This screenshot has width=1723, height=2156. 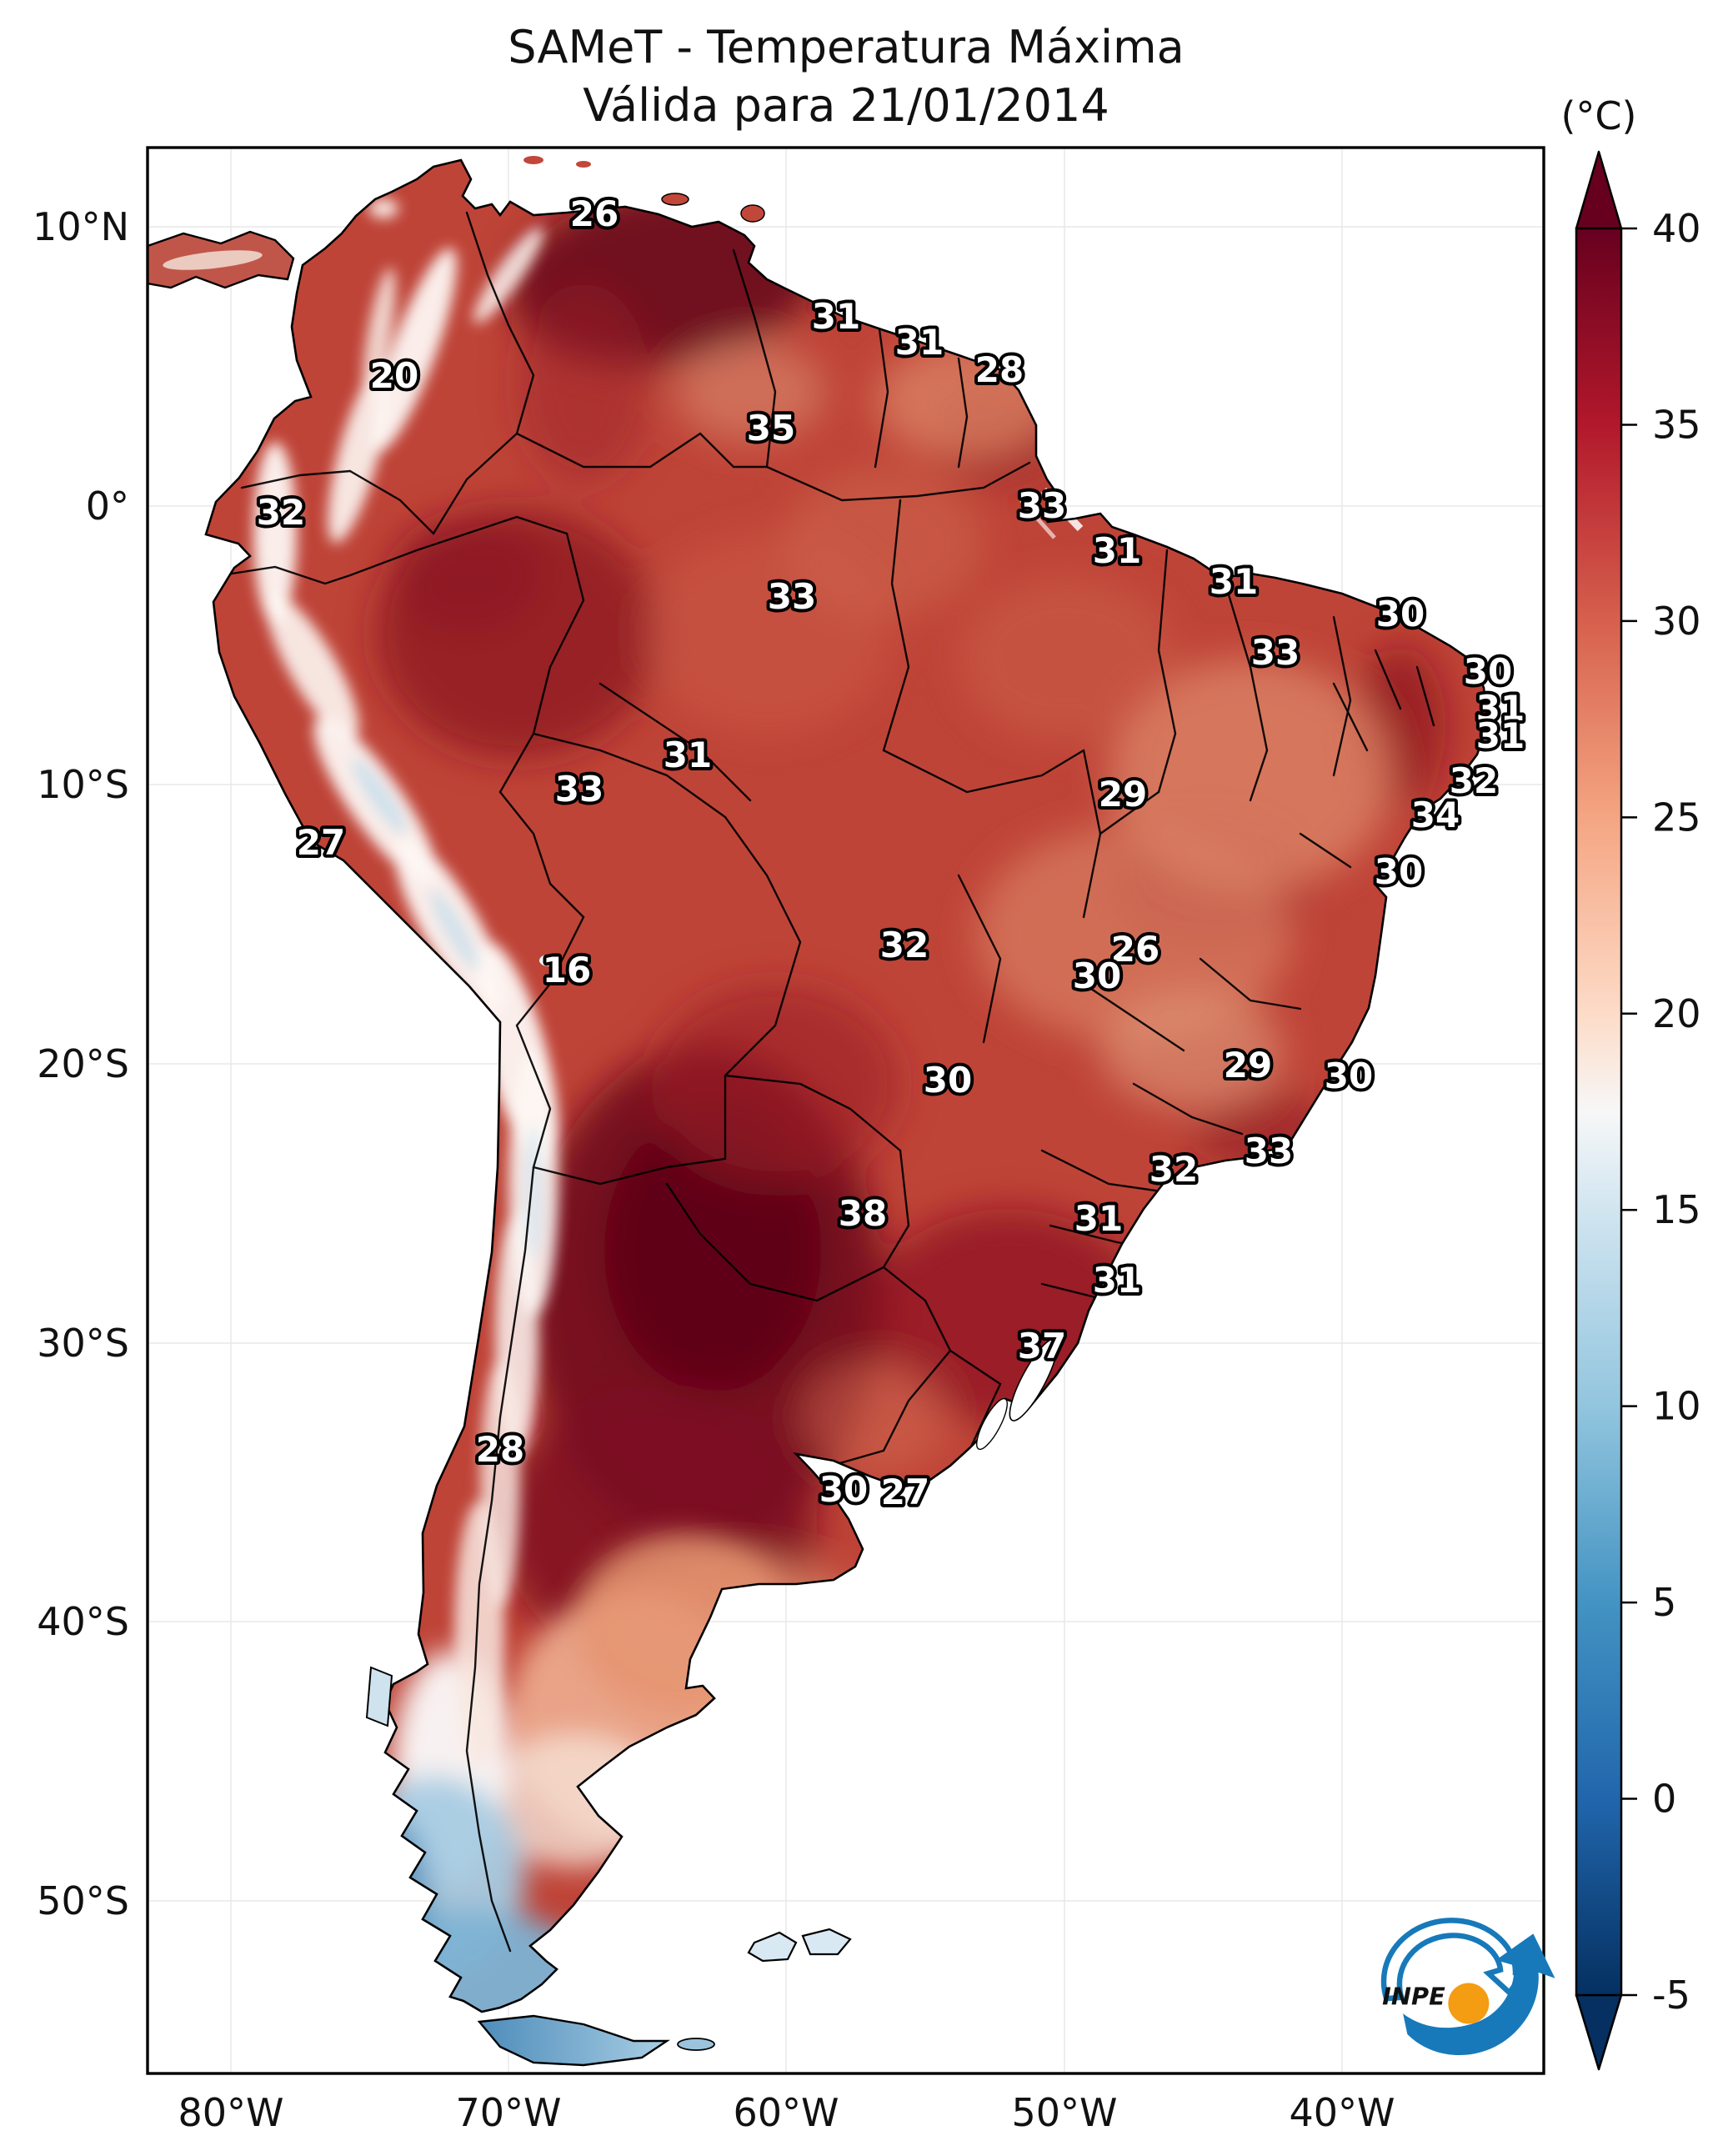 I want to click on figure-title-line1: SAMeT - Temperatura Máxima, so click(x=846, y=47).